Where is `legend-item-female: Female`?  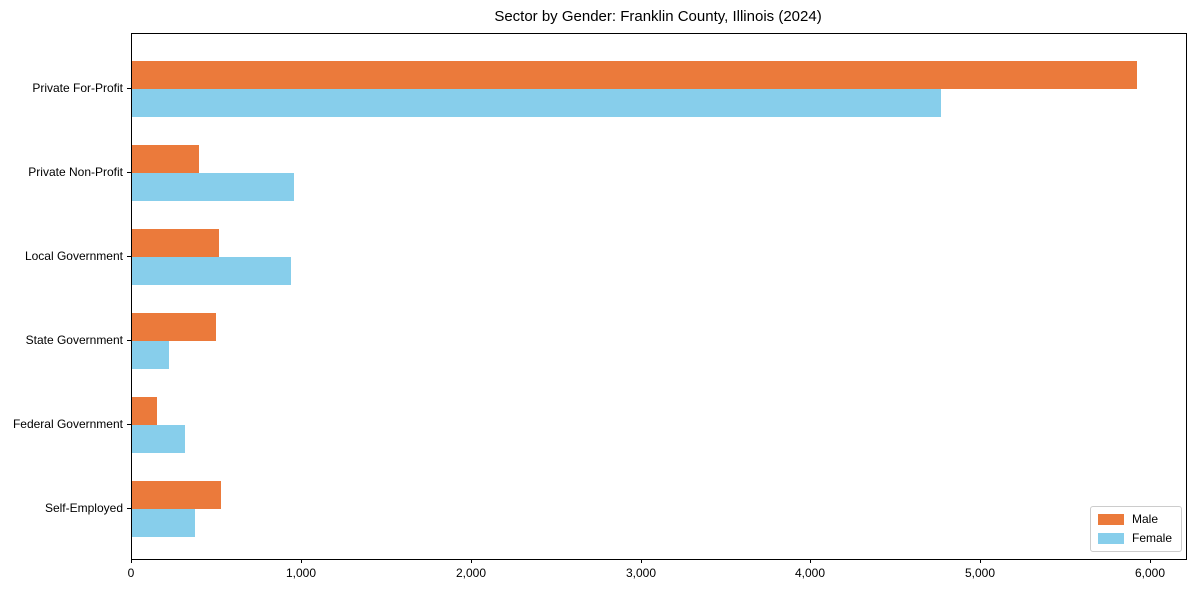 legend-item-female: Female is located at coordinates (1134, 538).